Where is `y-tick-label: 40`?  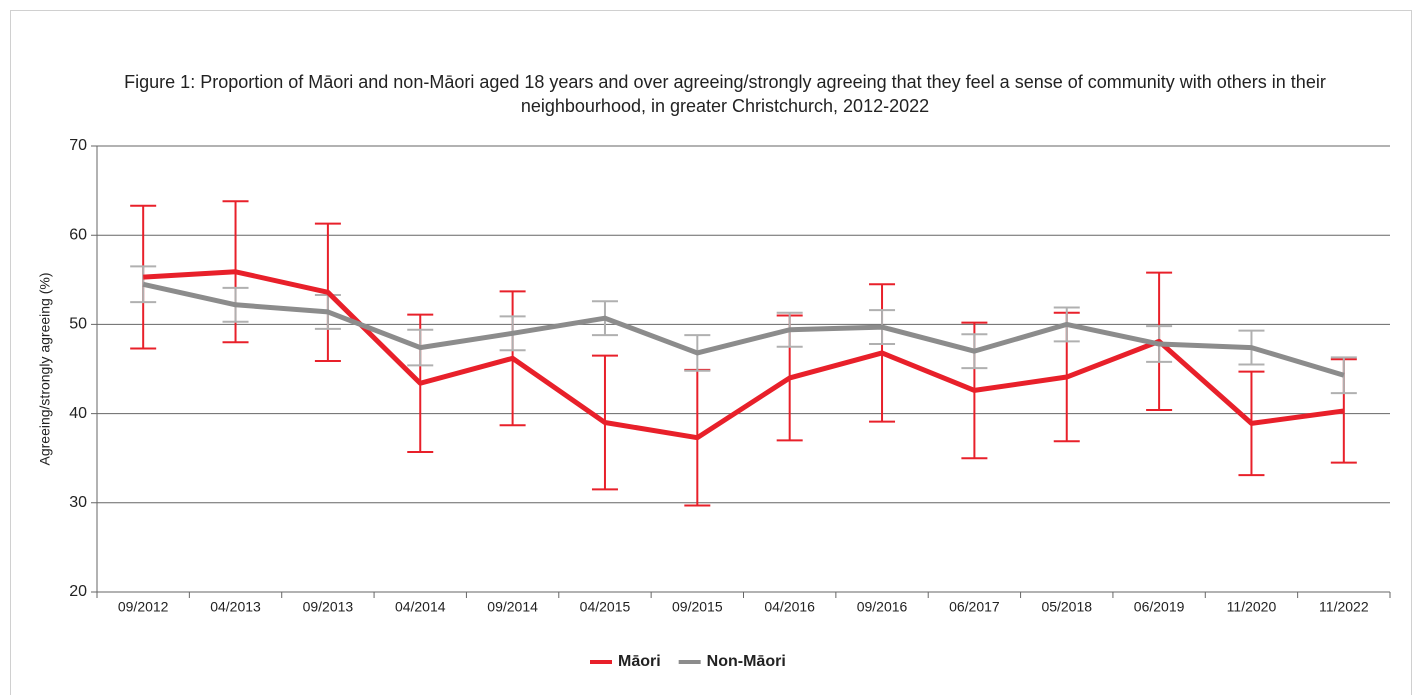
y-tick-label: 40 is located at coordinates (78, 413).